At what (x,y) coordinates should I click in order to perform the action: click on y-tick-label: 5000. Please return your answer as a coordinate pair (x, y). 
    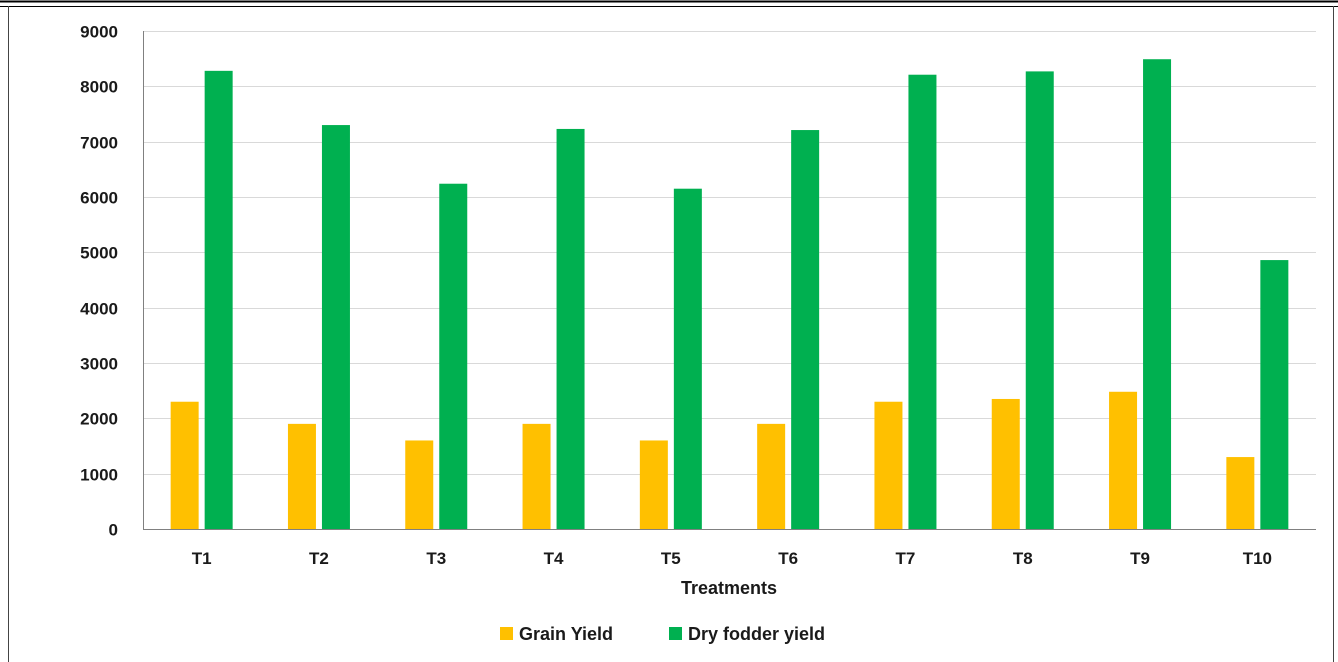
    Looking at the image, I should click on (99, 253).